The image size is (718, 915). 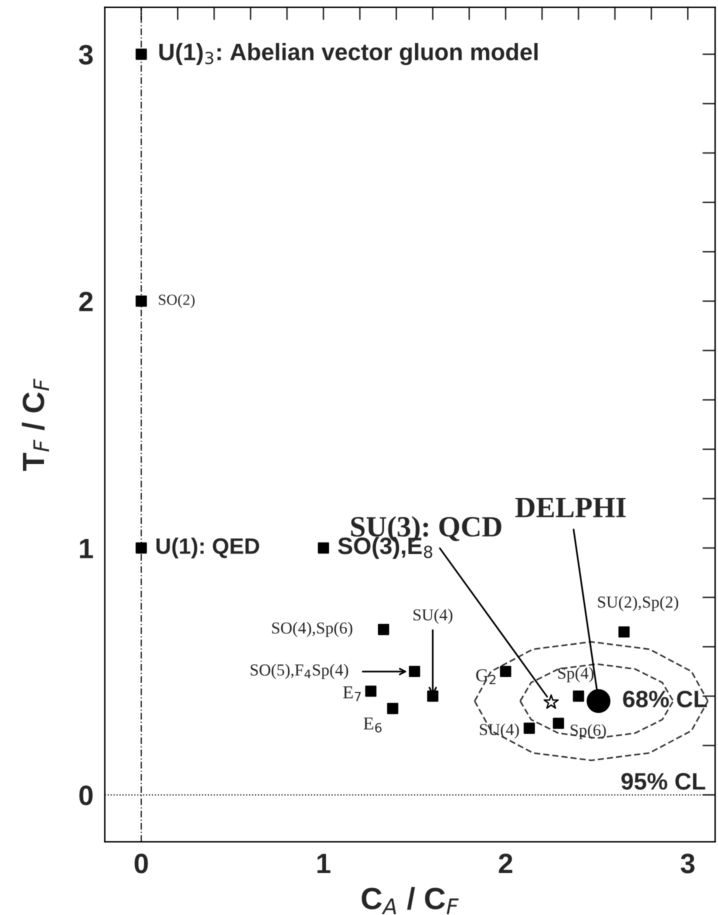 I want to click on y-axis-title: T$_{F}$ / C$_{F}$, so click(x=35, y=424).